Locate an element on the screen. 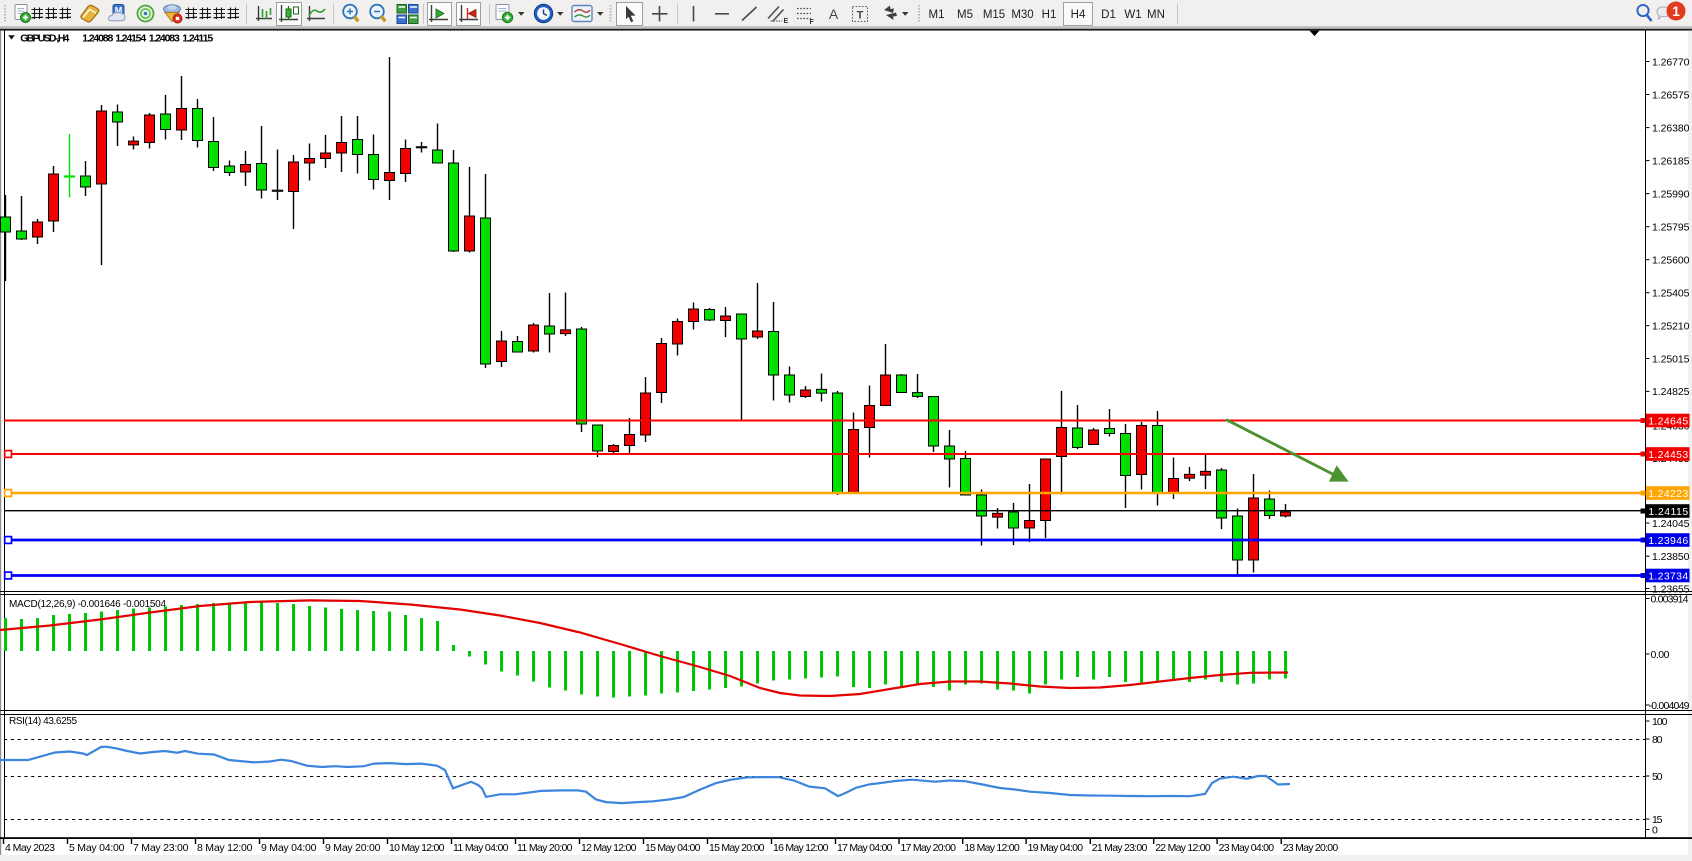  svg-text: M15 is located at coordinates (994, 15).